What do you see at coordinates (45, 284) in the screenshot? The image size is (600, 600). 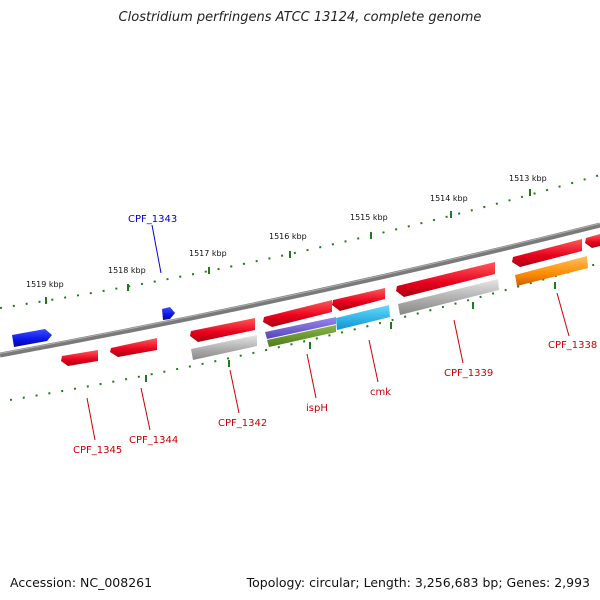 I see `scale-label-1519: 1519 kbp` at bounding box center [45, 284].